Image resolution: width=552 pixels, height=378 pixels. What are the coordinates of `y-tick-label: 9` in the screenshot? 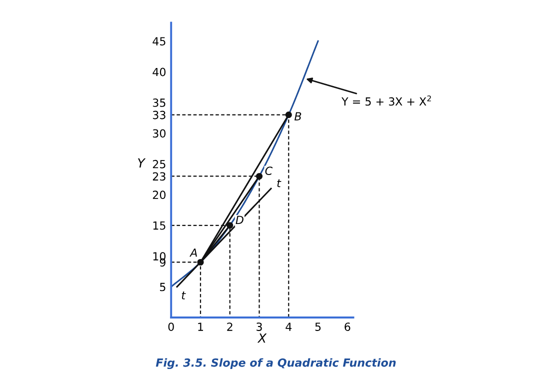 It's located at (163, 262).